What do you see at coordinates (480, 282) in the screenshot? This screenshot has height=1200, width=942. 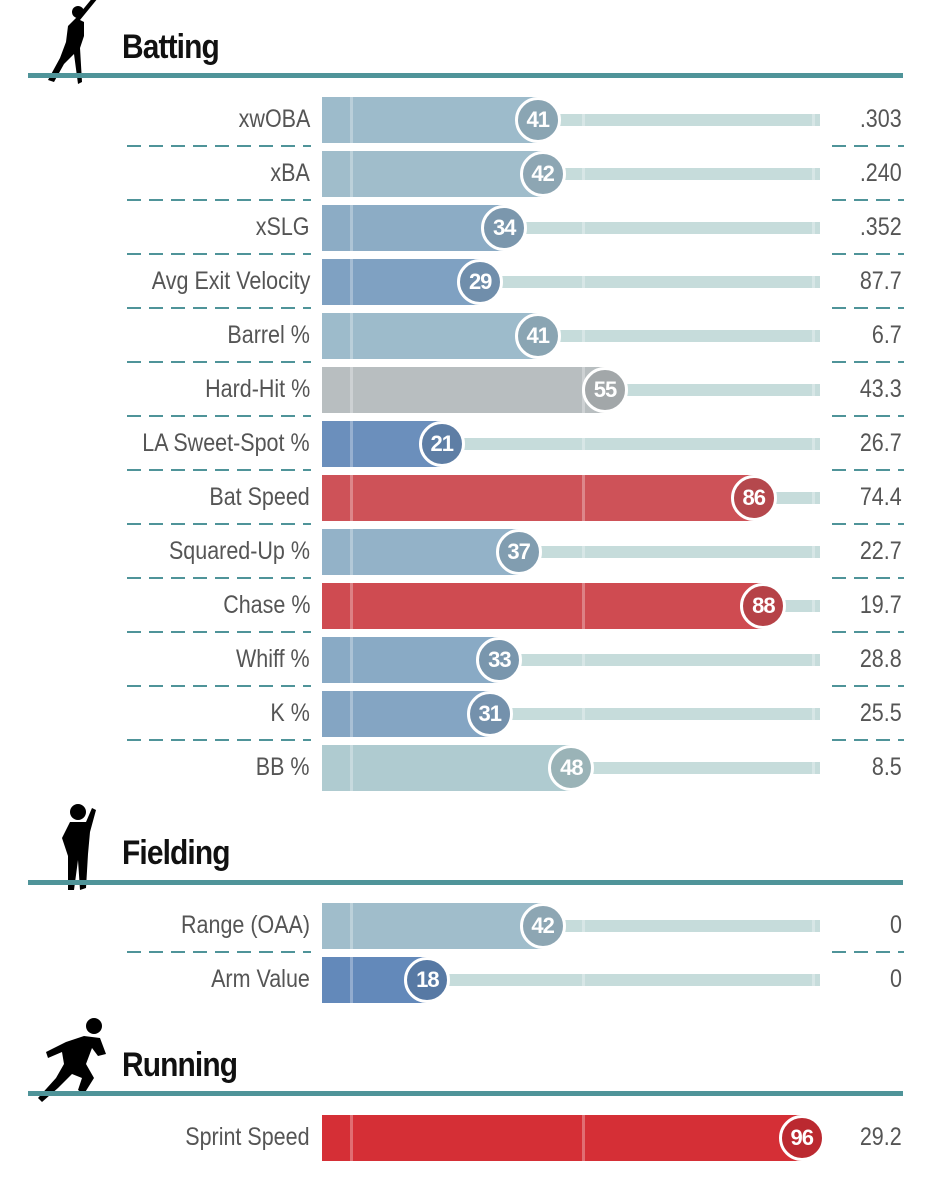 I see `percentile-marker: 29` at bounding box center [480, 282].